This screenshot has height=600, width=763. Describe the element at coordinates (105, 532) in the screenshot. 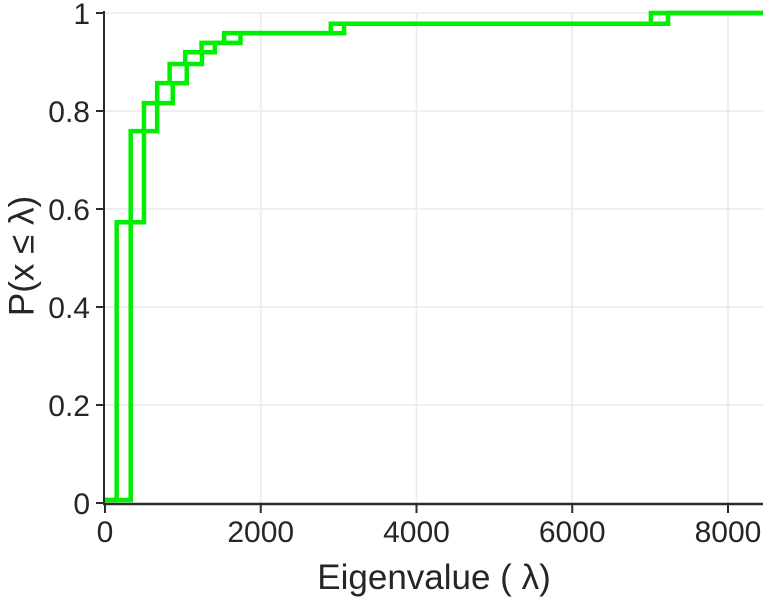

I see `x-tick-label: 0` at that location.